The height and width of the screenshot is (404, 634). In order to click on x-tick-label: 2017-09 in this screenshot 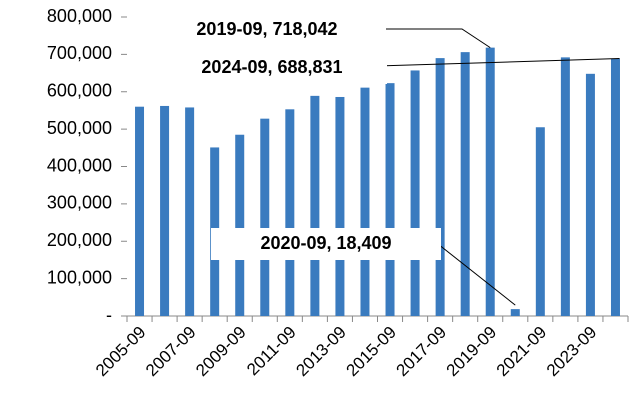, I will do `click(422, 352)`.